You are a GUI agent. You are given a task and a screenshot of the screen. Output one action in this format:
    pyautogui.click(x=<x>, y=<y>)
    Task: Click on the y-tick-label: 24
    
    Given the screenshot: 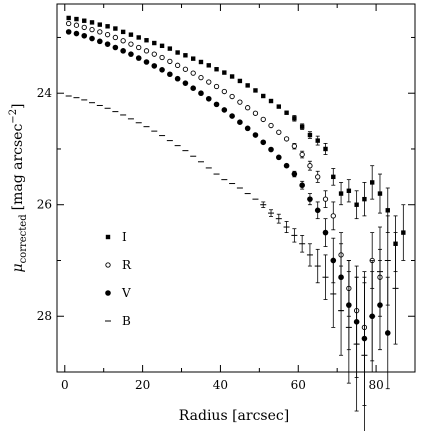 What is the action you would take?
    pyautogui.click(x=45, y=93)
    